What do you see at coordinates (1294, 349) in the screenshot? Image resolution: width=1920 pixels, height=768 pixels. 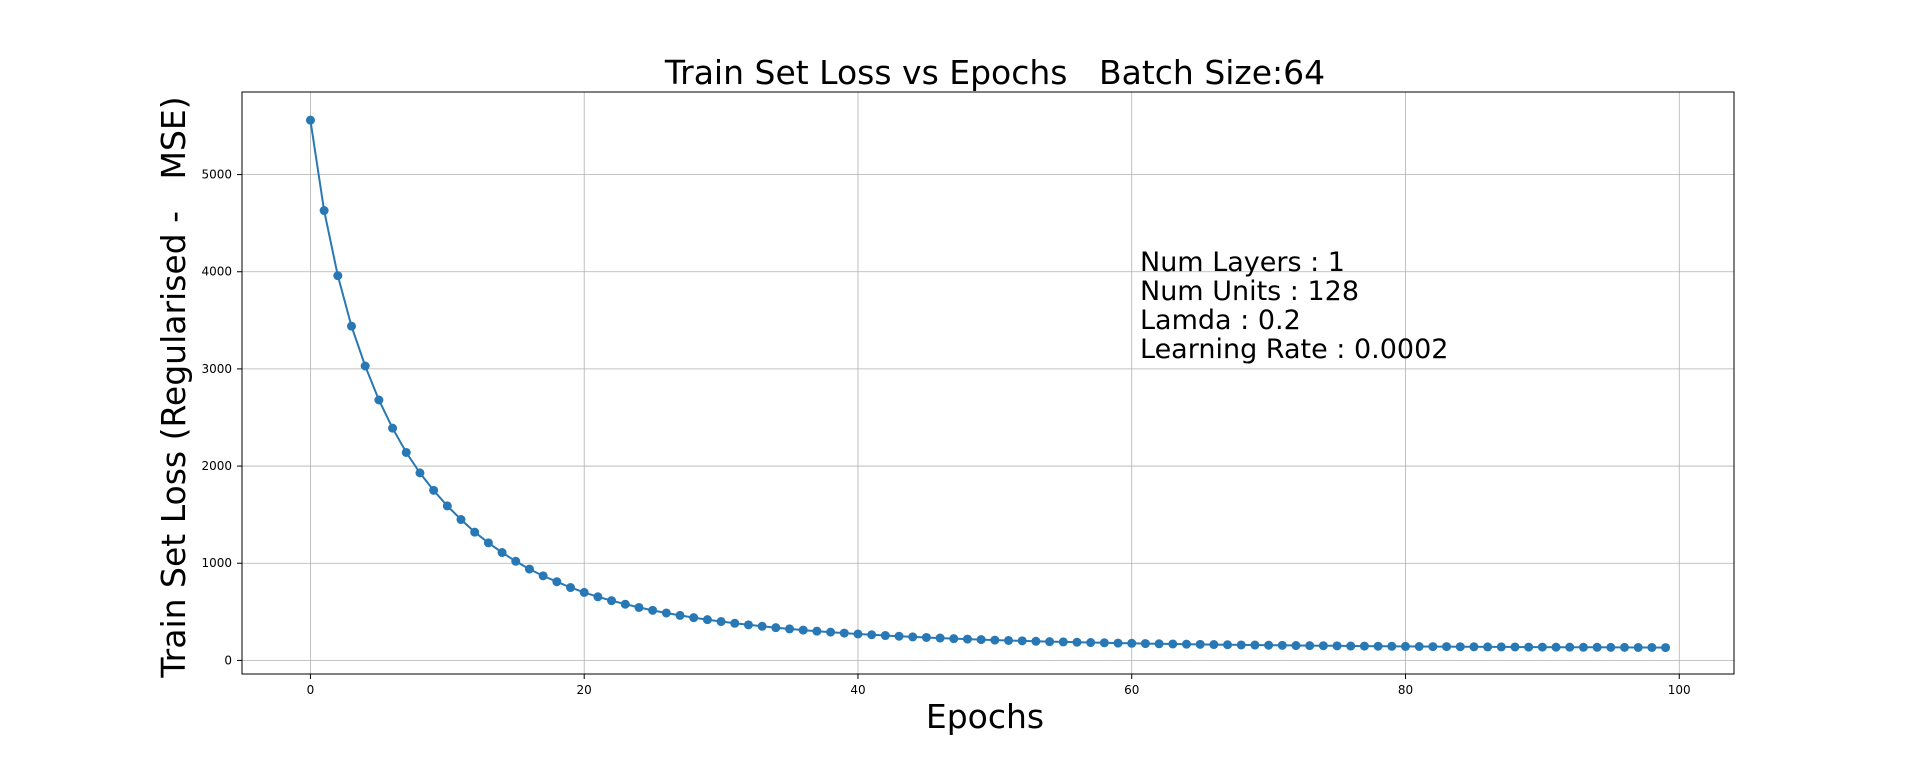 I see `annotation-line: Learning Rate : 0.0002` at bounding box center [1294, 349].